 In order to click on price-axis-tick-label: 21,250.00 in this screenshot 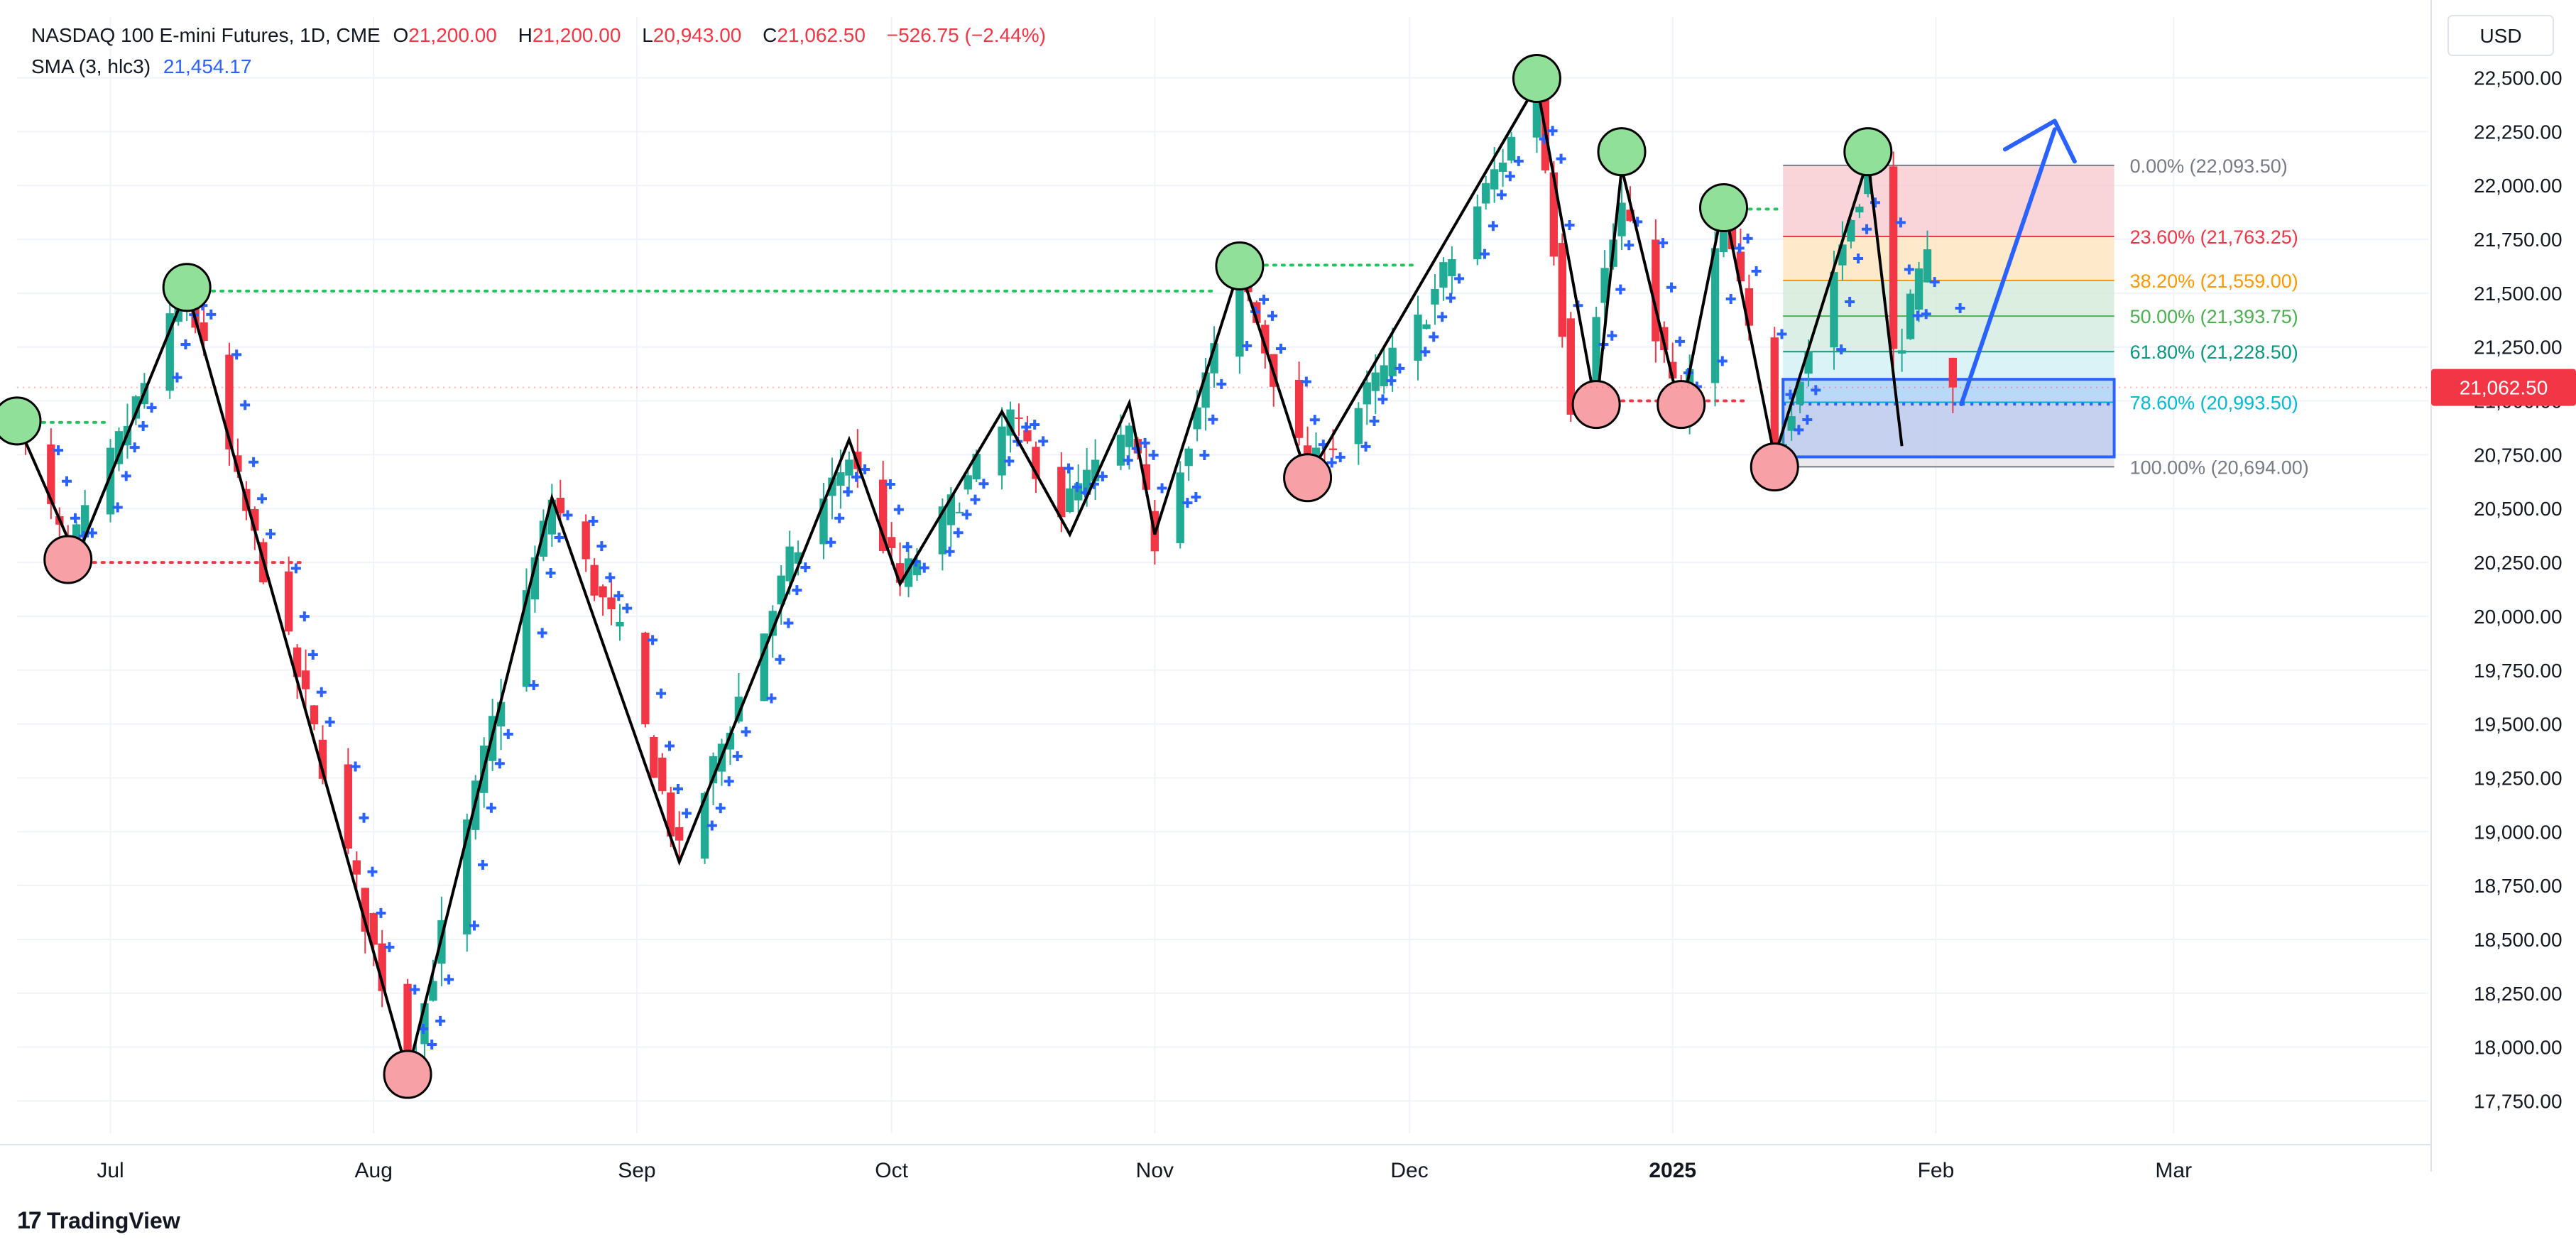, I will do `click(2518, 348)`.